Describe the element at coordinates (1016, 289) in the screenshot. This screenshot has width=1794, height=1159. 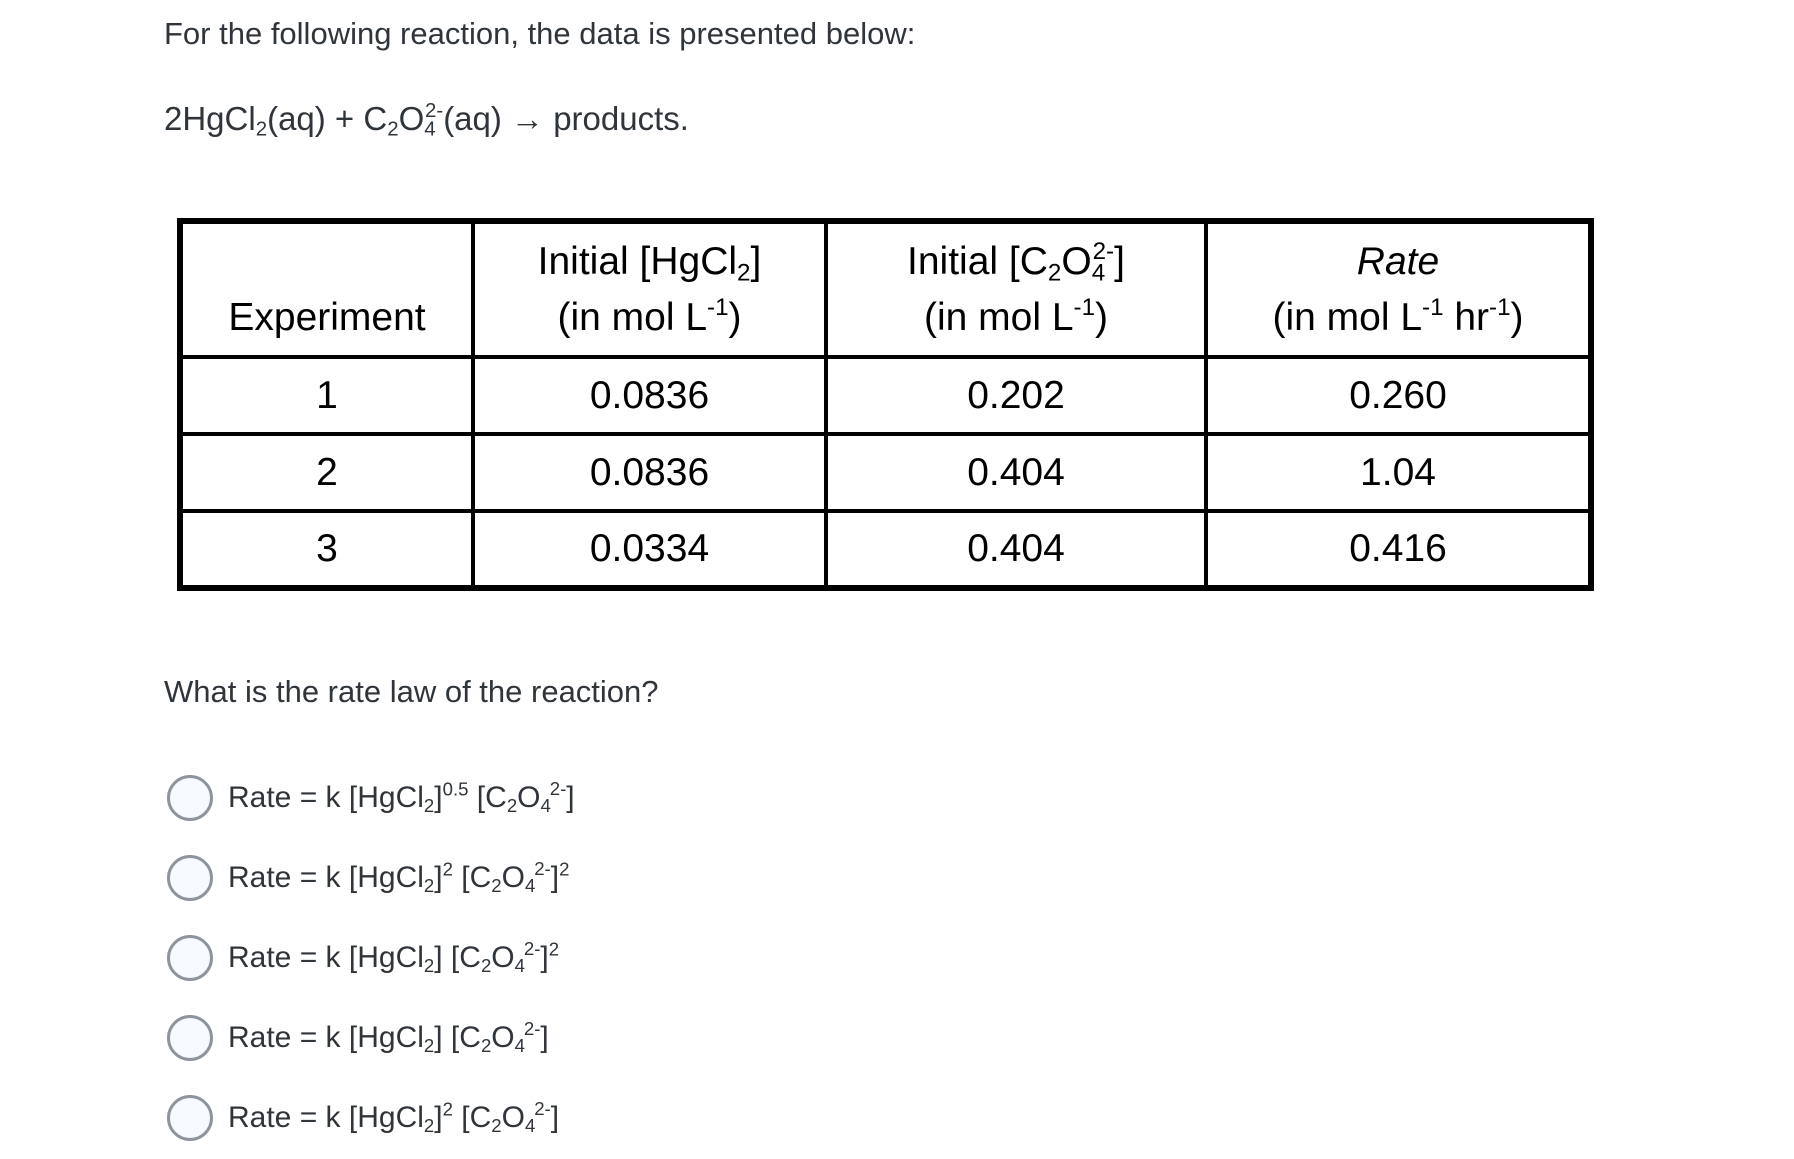
I see `header-initial-c2o4: Initial [C2O42-] (in mol L-1)` at that location.